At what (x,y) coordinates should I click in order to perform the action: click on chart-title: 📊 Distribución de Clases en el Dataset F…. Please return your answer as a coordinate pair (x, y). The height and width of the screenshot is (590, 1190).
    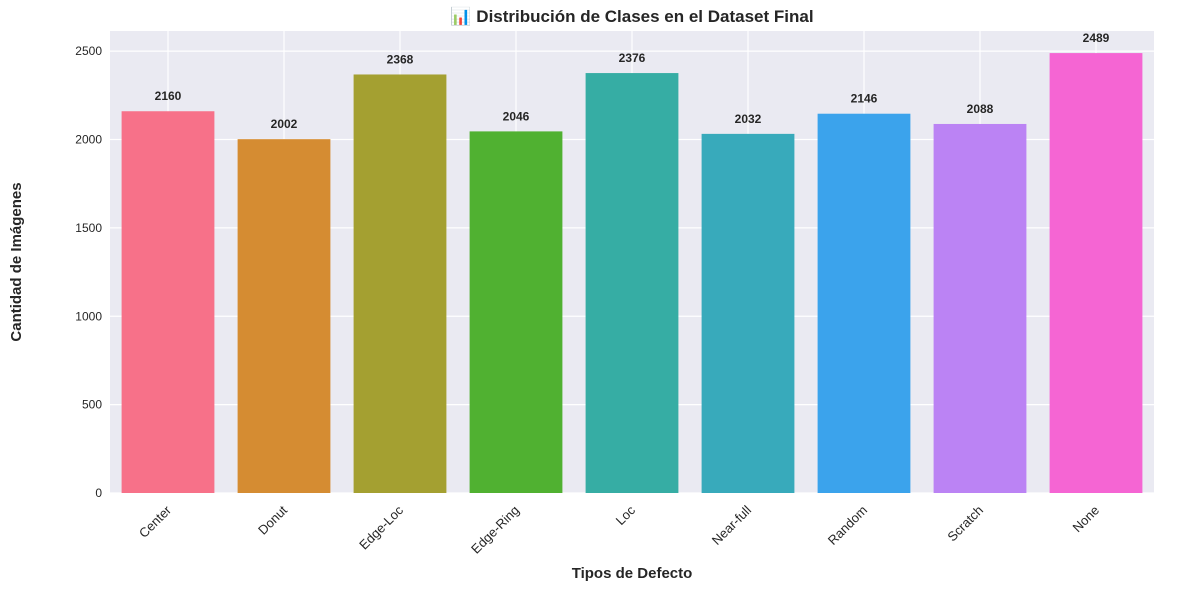
    Looking at the image, I should click on (631, 16).